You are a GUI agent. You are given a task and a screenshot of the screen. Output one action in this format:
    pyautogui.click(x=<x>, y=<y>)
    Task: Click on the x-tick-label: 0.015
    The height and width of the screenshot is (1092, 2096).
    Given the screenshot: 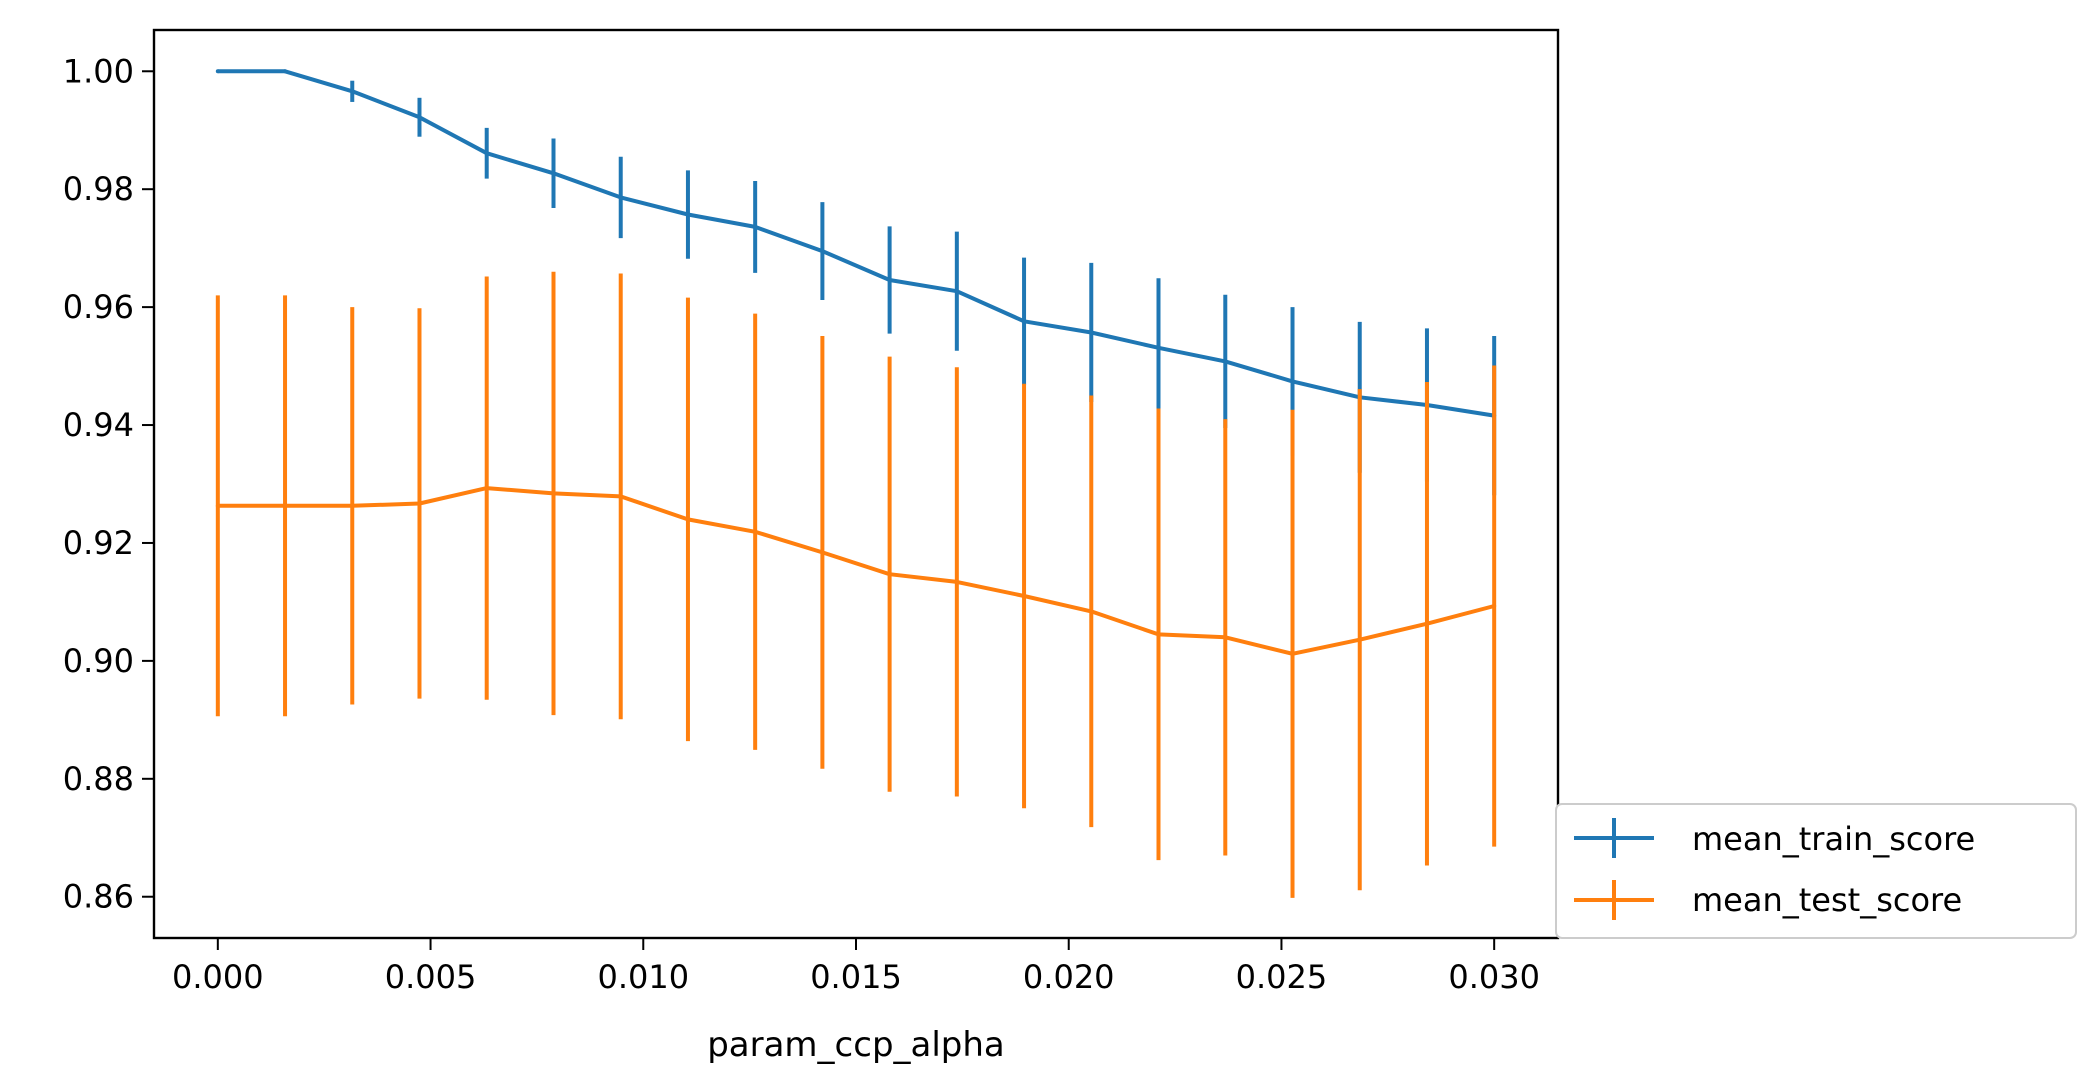 What is the action you would take?
    pyautogui.click(x=856, y=977)
    